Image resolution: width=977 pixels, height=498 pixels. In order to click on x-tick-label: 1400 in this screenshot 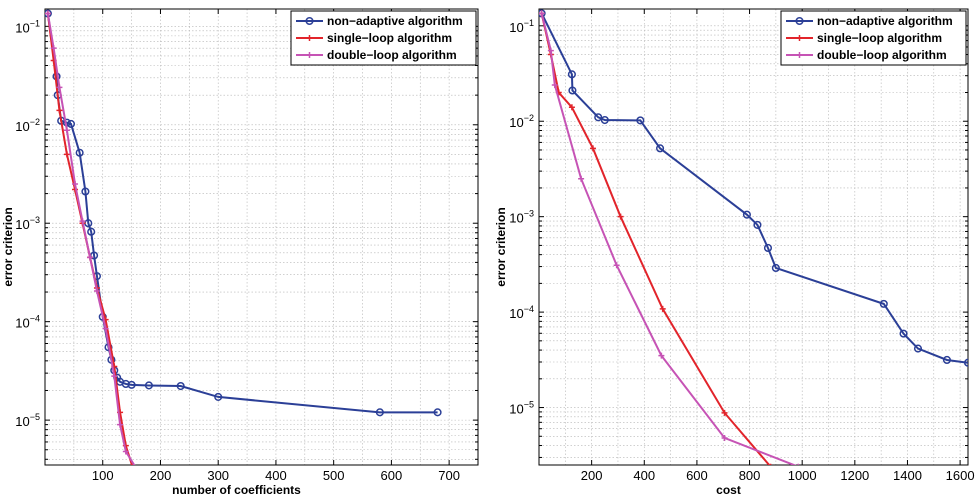, I will do `click(907, 475)`.